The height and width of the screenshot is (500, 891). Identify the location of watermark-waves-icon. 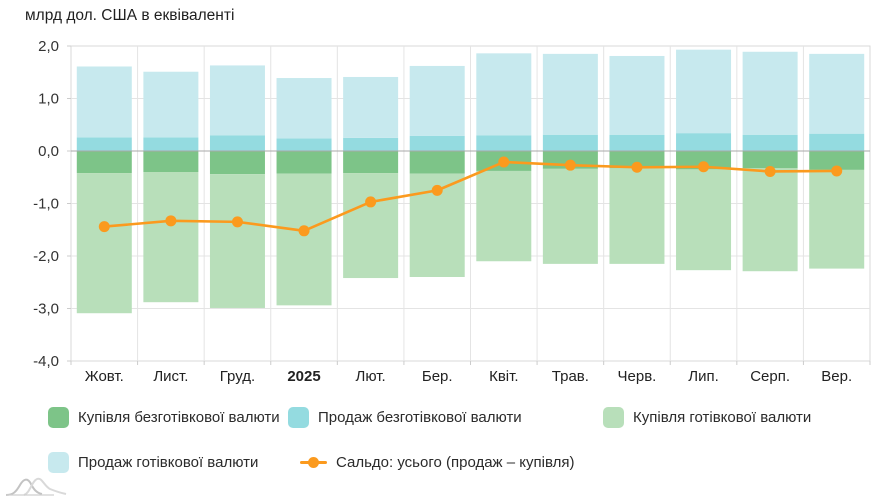
(36, 486).